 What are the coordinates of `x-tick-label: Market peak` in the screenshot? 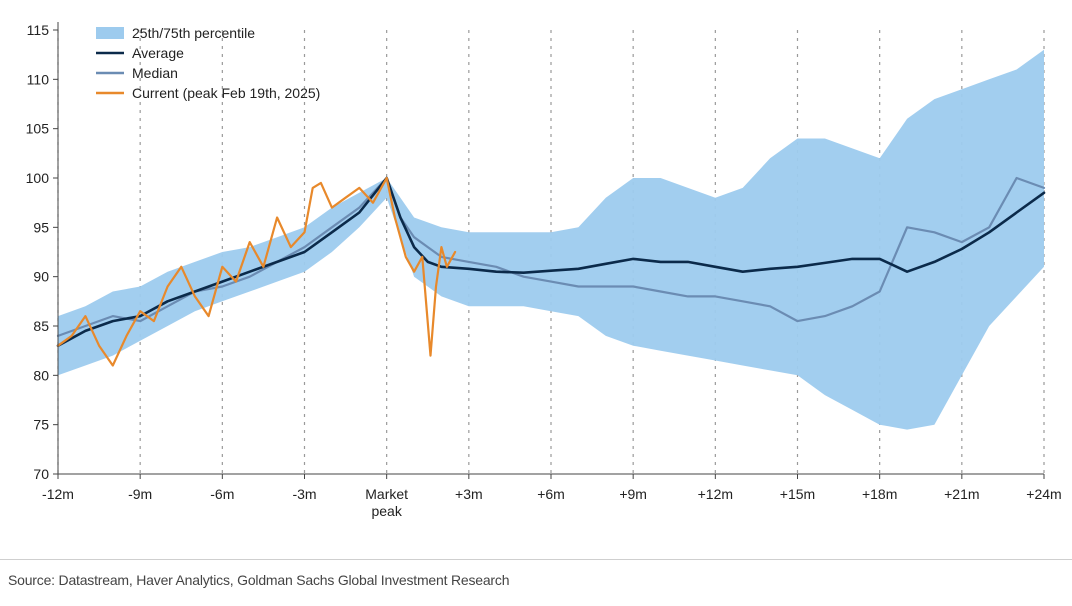 It's located at (386, 502).